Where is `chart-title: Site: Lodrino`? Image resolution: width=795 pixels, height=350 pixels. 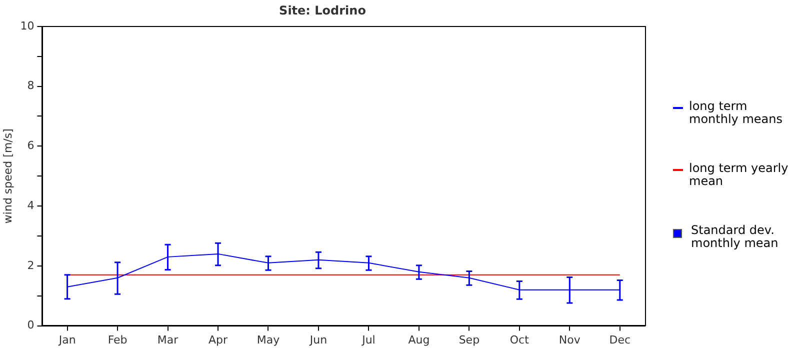
chart-title: Site: Lodrino is located at coordinates (322, 10).